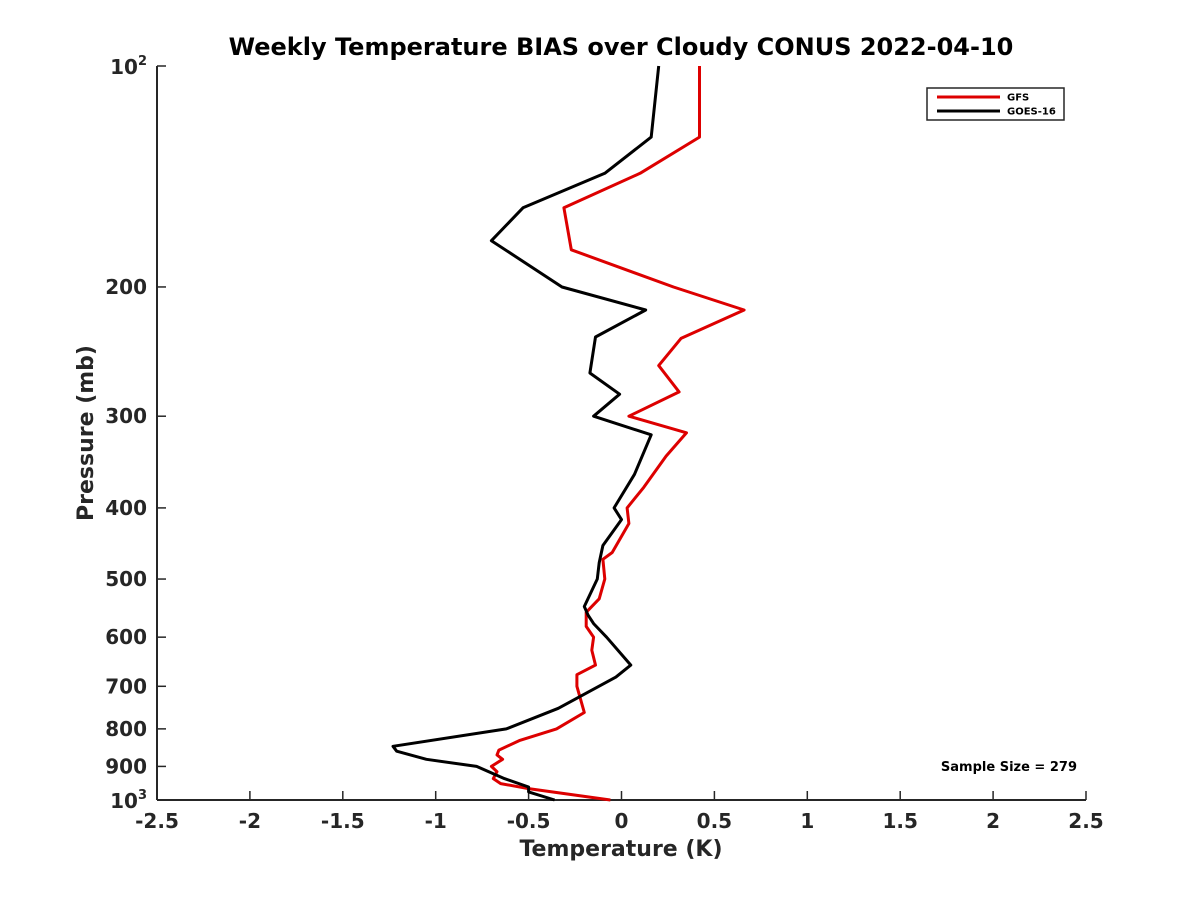  Describe the element at coordinates (436, 821) in the screenshot. I see `x-tick-label: -1` at that location.